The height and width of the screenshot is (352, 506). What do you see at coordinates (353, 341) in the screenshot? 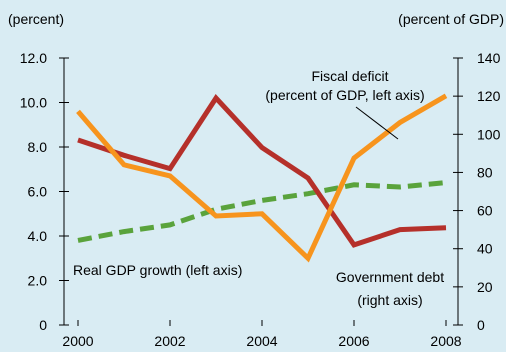
I see `x-tick-label: 2006` at bounding box center [353, 341].